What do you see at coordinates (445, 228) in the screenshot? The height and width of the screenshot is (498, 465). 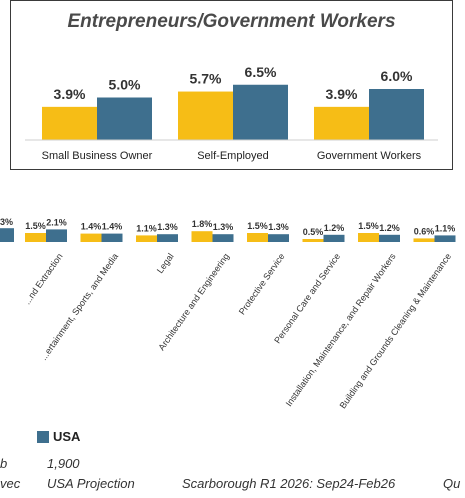 I see `data-label-b-7: 1.1%` at bounding box center [445, 228].